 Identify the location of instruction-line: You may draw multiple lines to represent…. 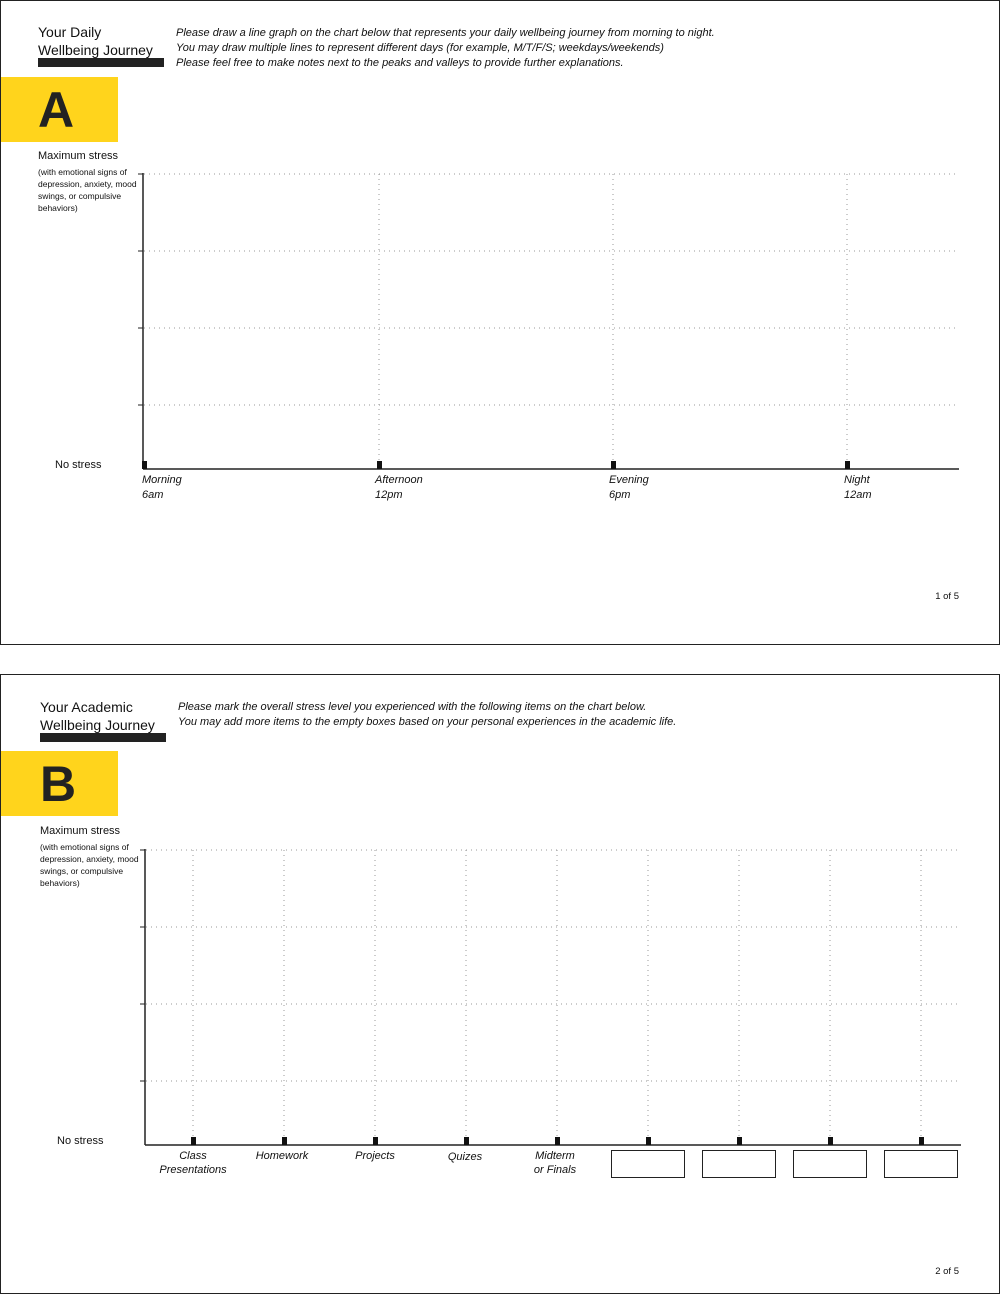
(420, 48).